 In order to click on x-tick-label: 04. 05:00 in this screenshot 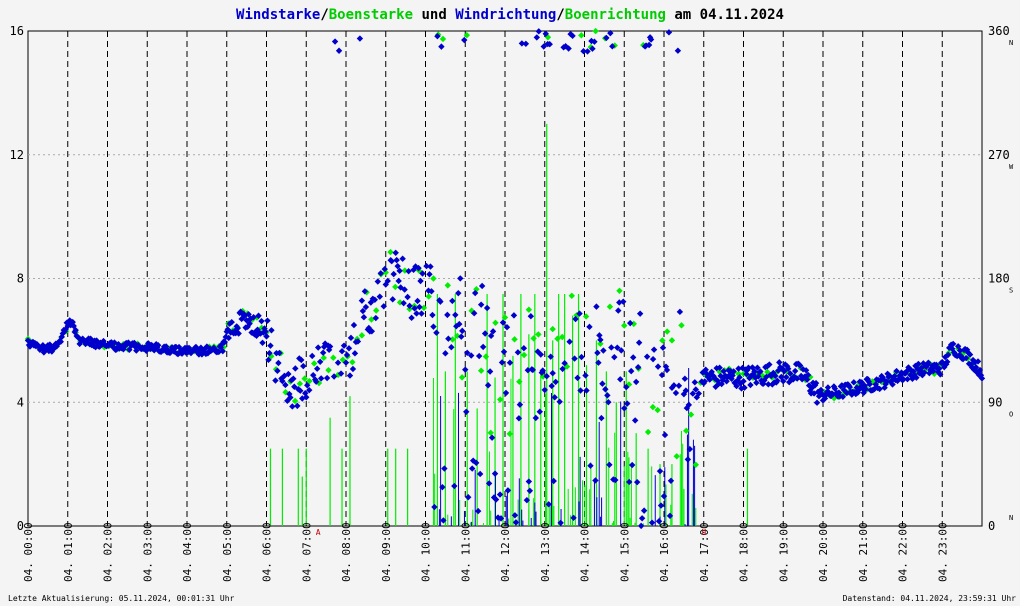, I will do `click(227, 552)`.